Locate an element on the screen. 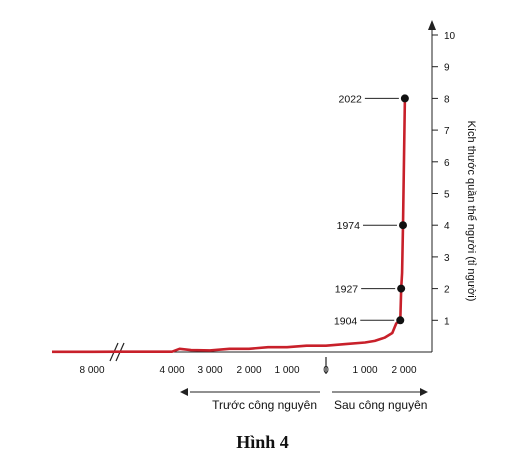 The height and width of the screenshot is (465, 525). annotation-label: 1927 is located at coordinates (347, 290).